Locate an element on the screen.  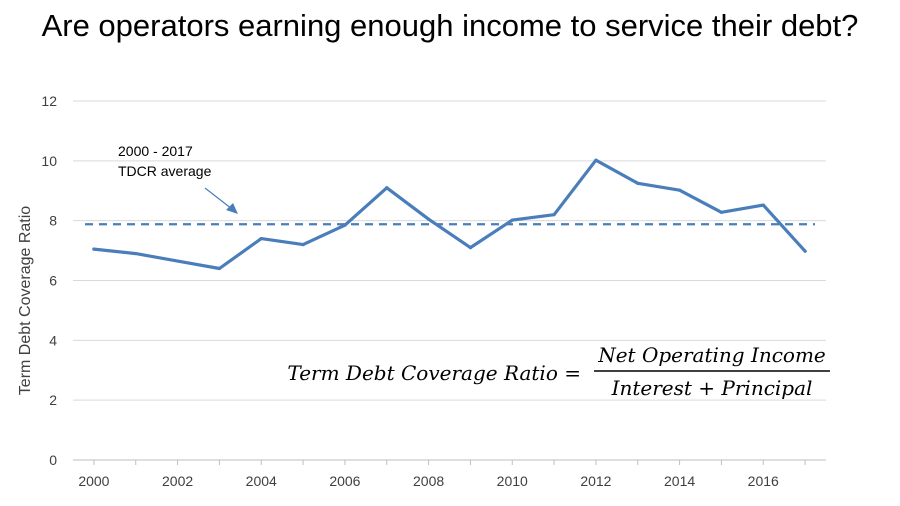
data-point-2002 is located at coordinates (177, 261).